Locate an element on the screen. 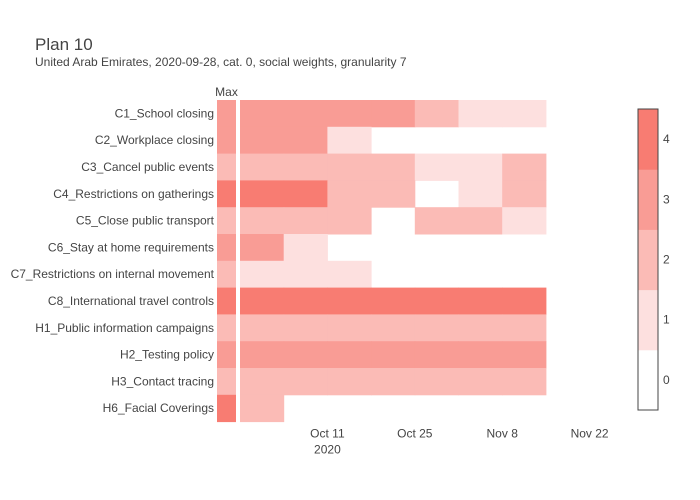 The width and height of the screenshot is (700, 500). row-label: C4_Restrictions on gatherings is located at coordinates (133, 194).